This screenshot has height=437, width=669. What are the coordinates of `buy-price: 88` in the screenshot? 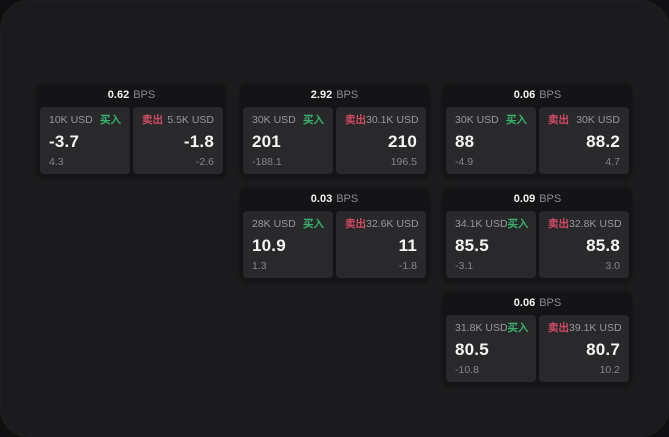 It's located at (465, 141).